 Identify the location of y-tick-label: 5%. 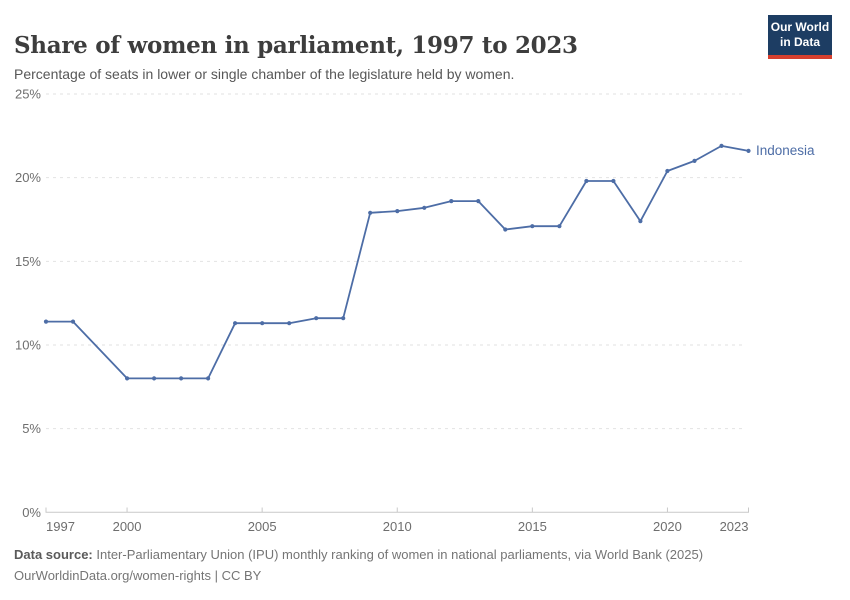
(31, 428).